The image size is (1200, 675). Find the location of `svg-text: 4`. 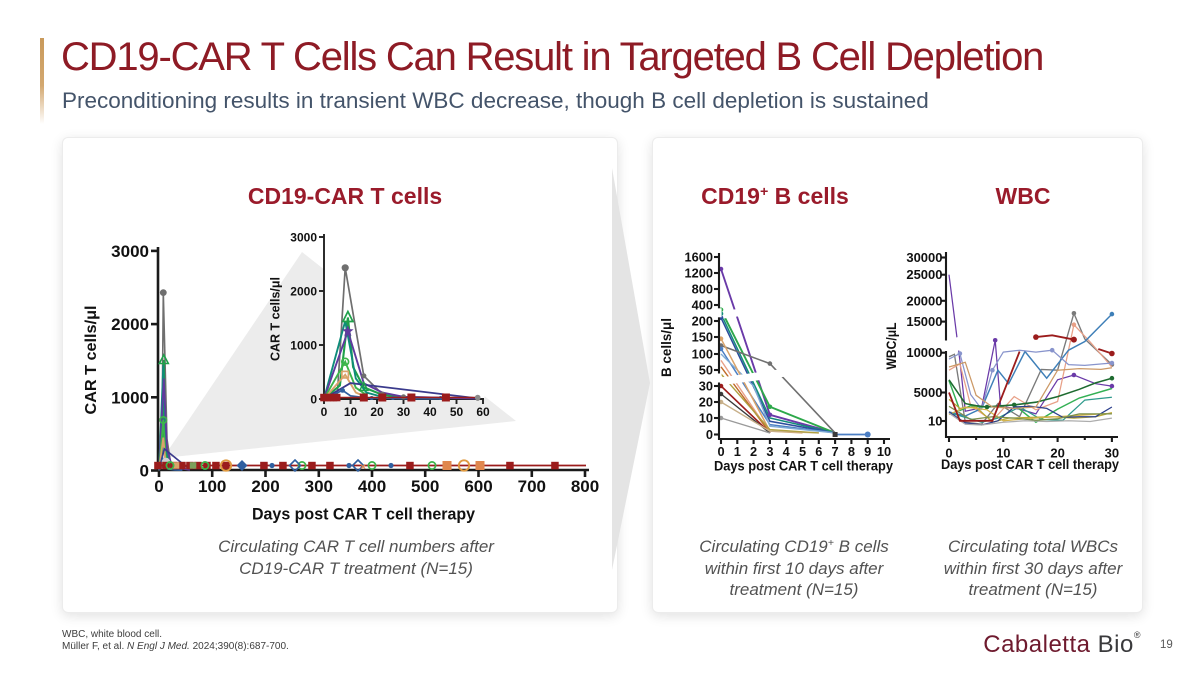

svg-text: 4 is located at coordinates (787, 451).